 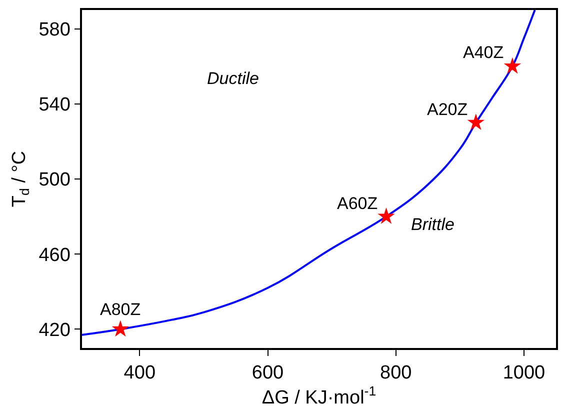 What do you see at coordinates (357, 203) in the screenshot?
I see `annotation: A60Z` at bounding box center [357, 203].